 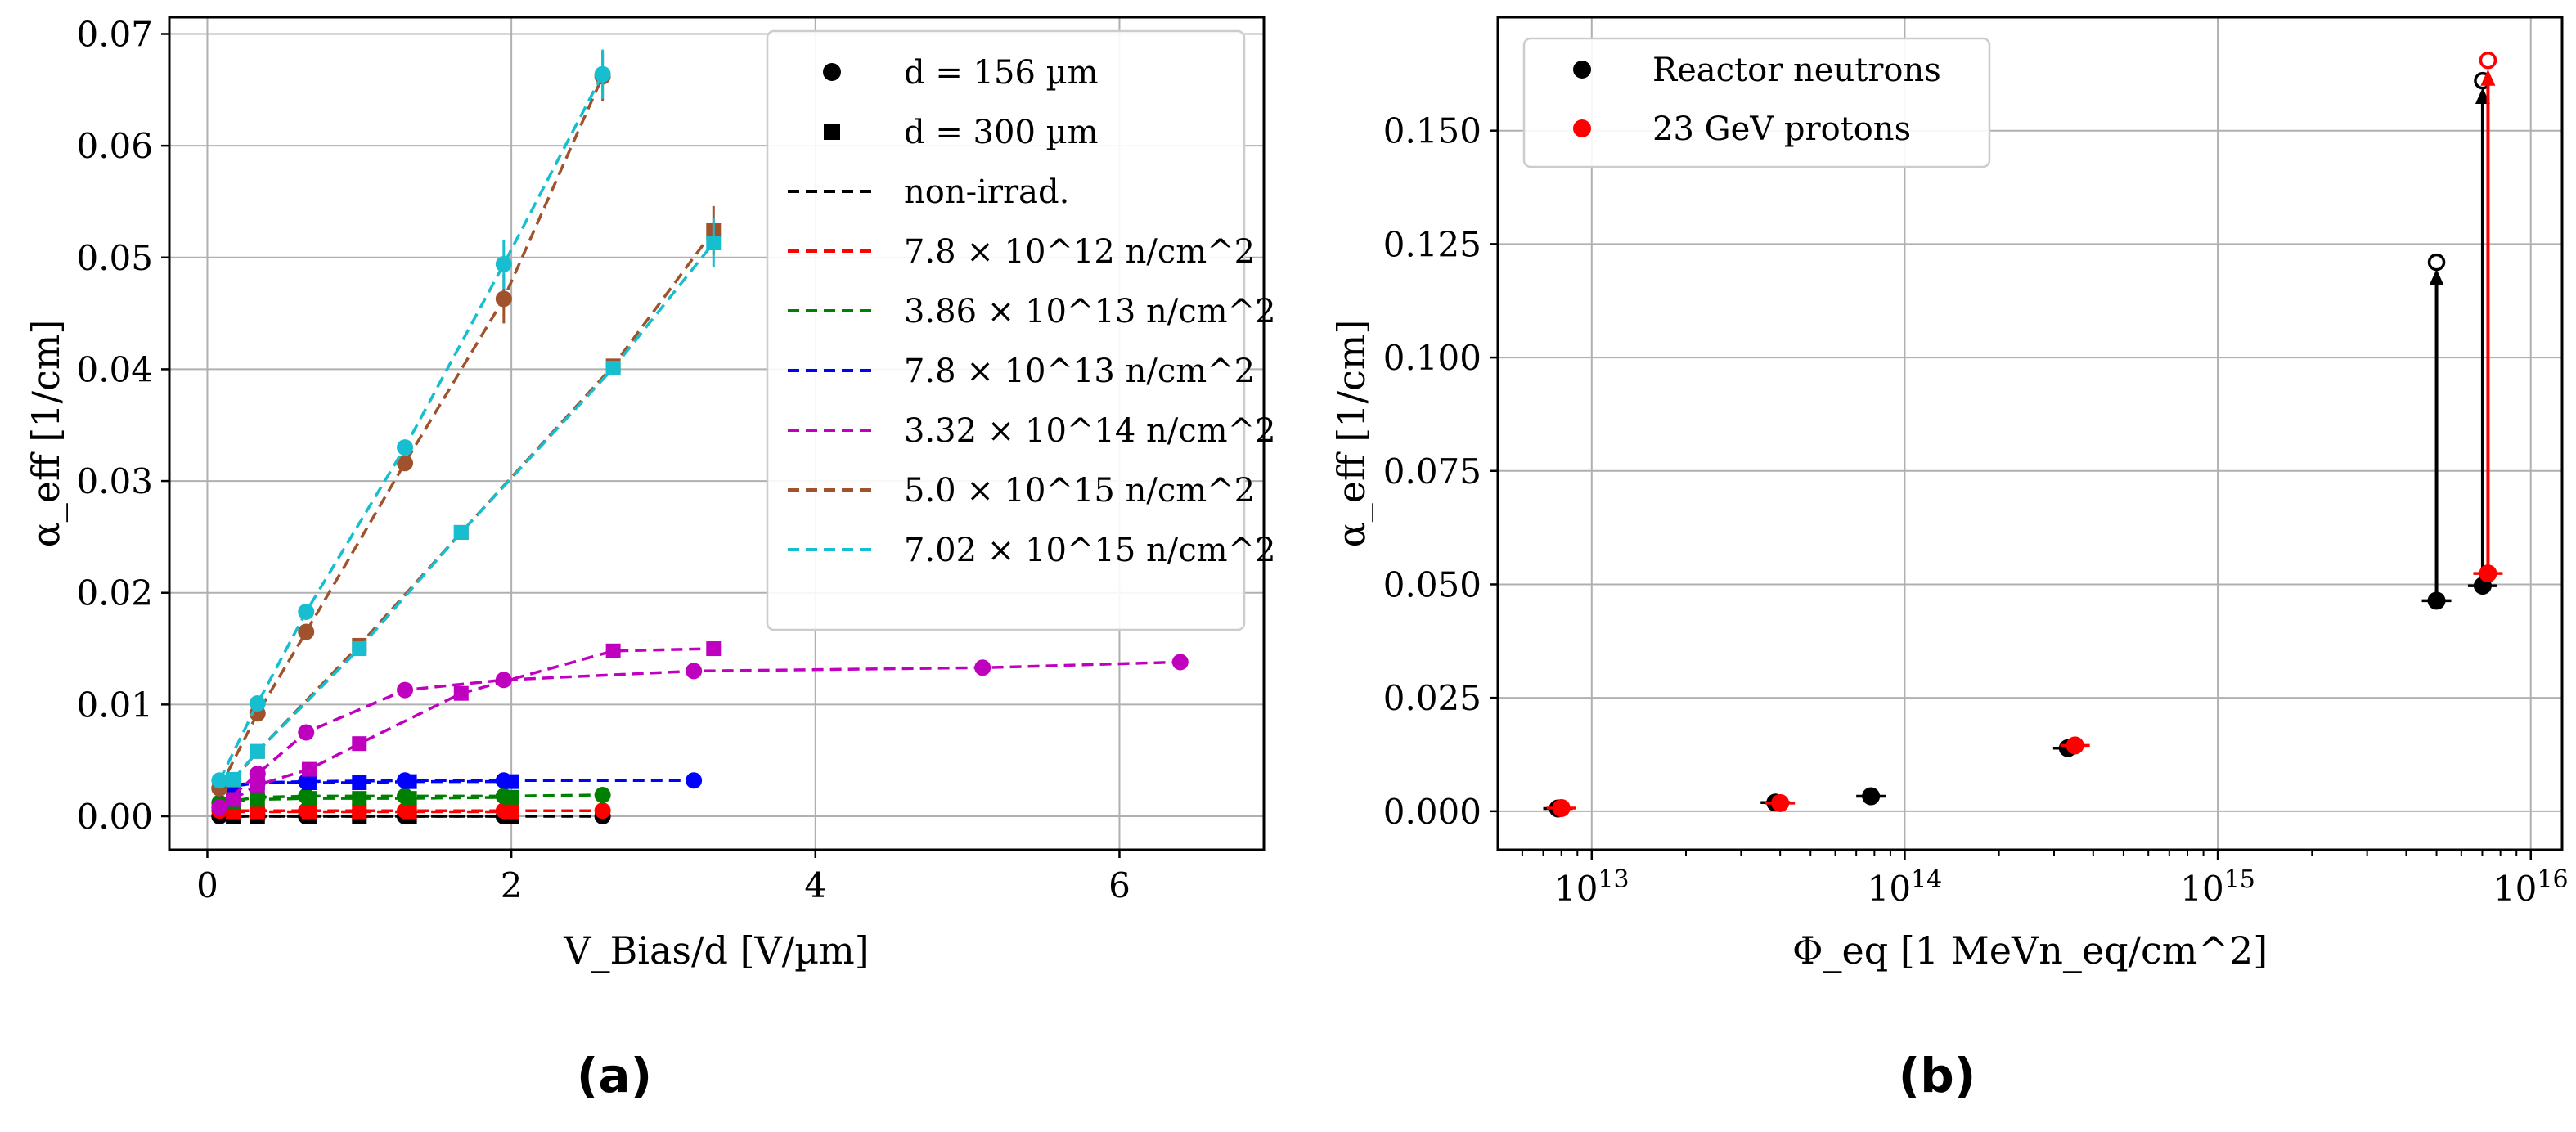 I want to click on panel-a-y-axis-label: α_eff [1/cm], so click(x=46, y=434).